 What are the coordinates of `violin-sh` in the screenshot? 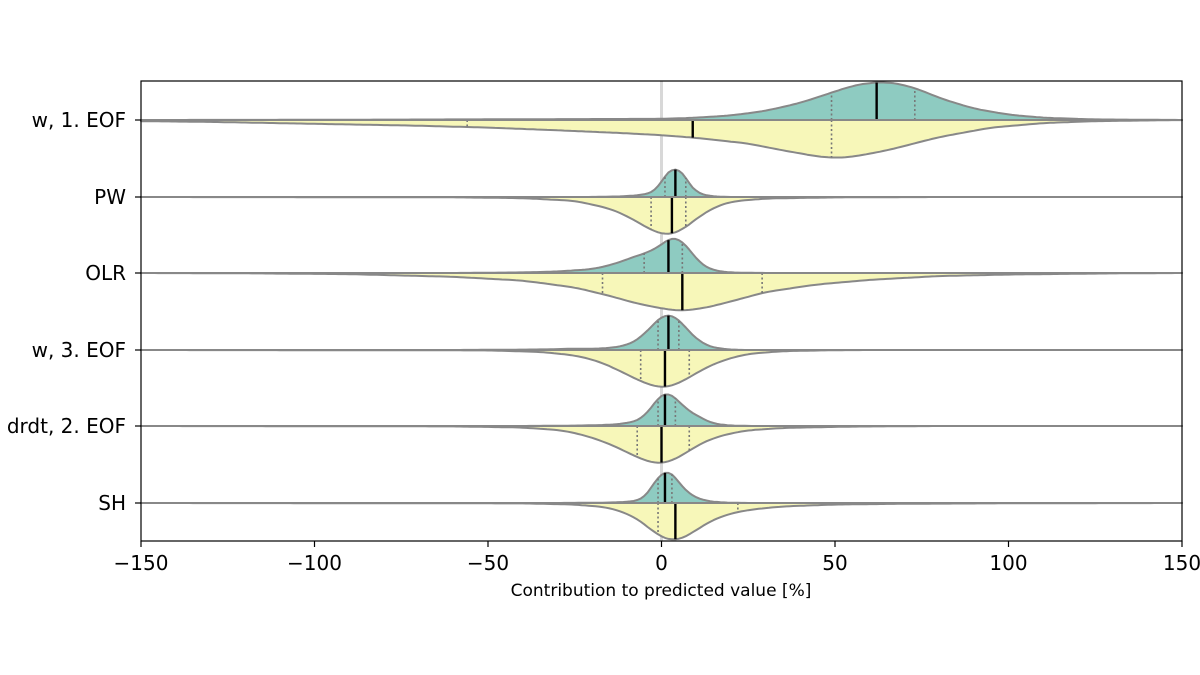 It's located at (661, 506).